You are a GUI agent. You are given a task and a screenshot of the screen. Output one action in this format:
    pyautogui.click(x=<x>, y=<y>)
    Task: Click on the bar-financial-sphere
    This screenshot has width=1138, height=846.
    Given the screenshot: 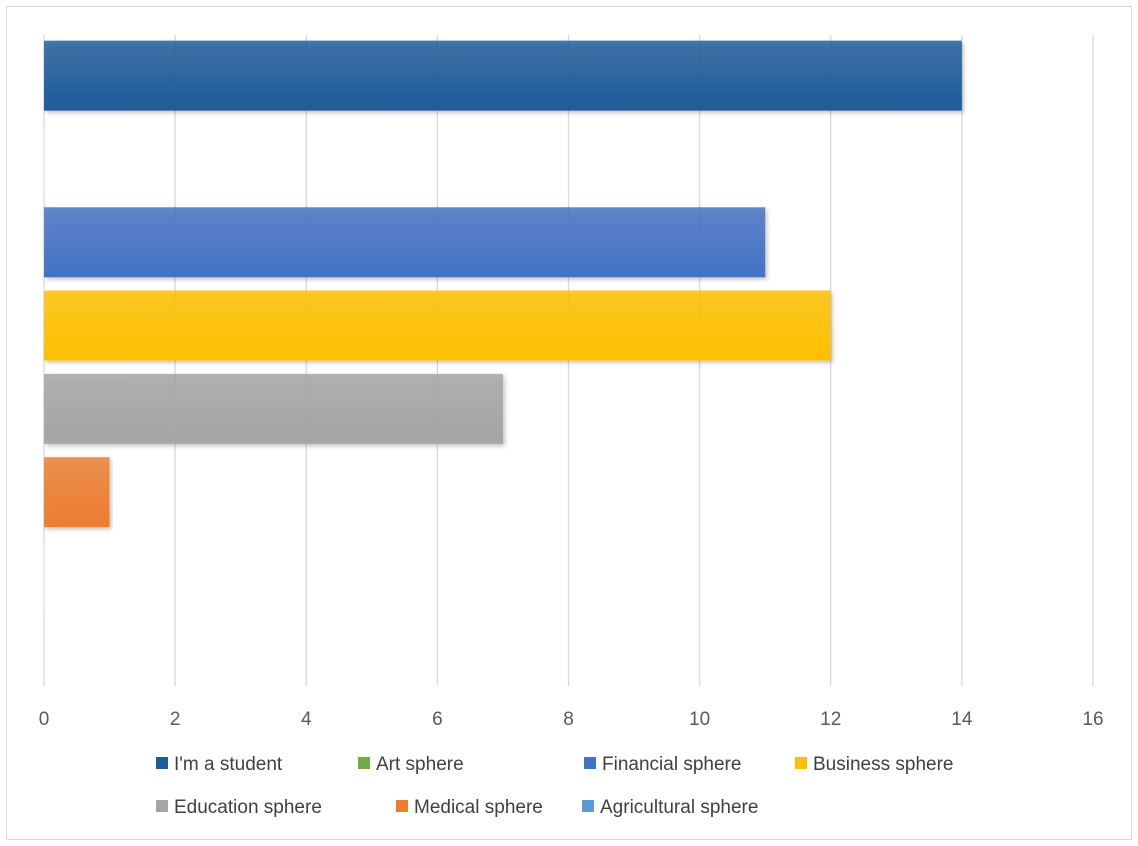 What is the action you would take?
    pyautogui.click(x=405, y=242)
    